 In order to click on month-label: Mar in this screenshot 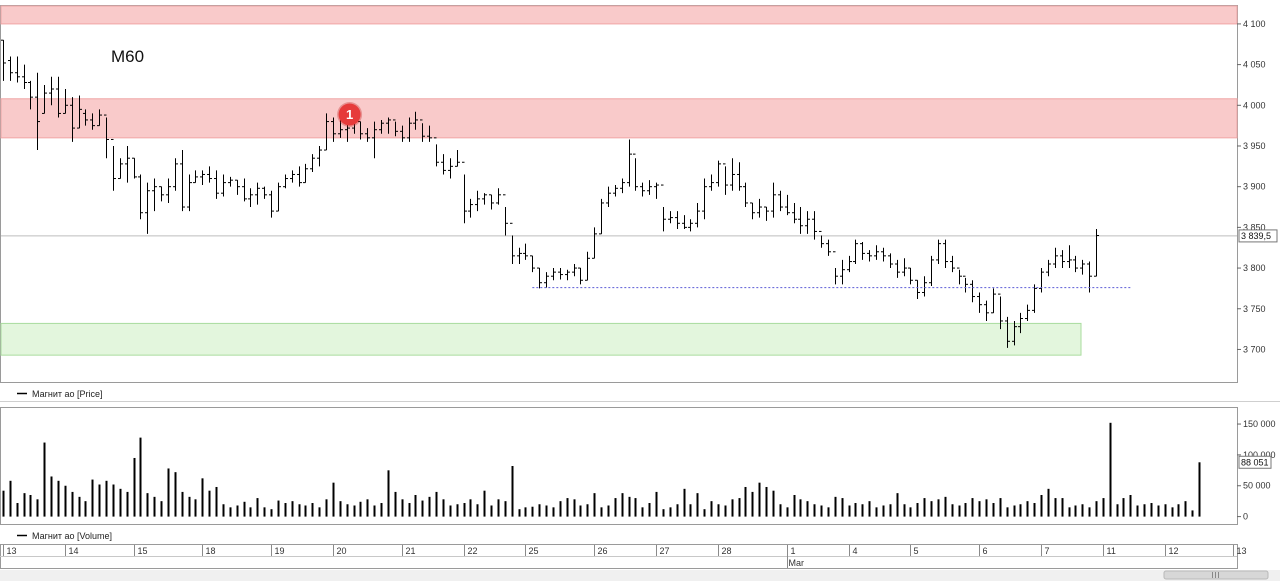, I will do `click(797, 563)`.